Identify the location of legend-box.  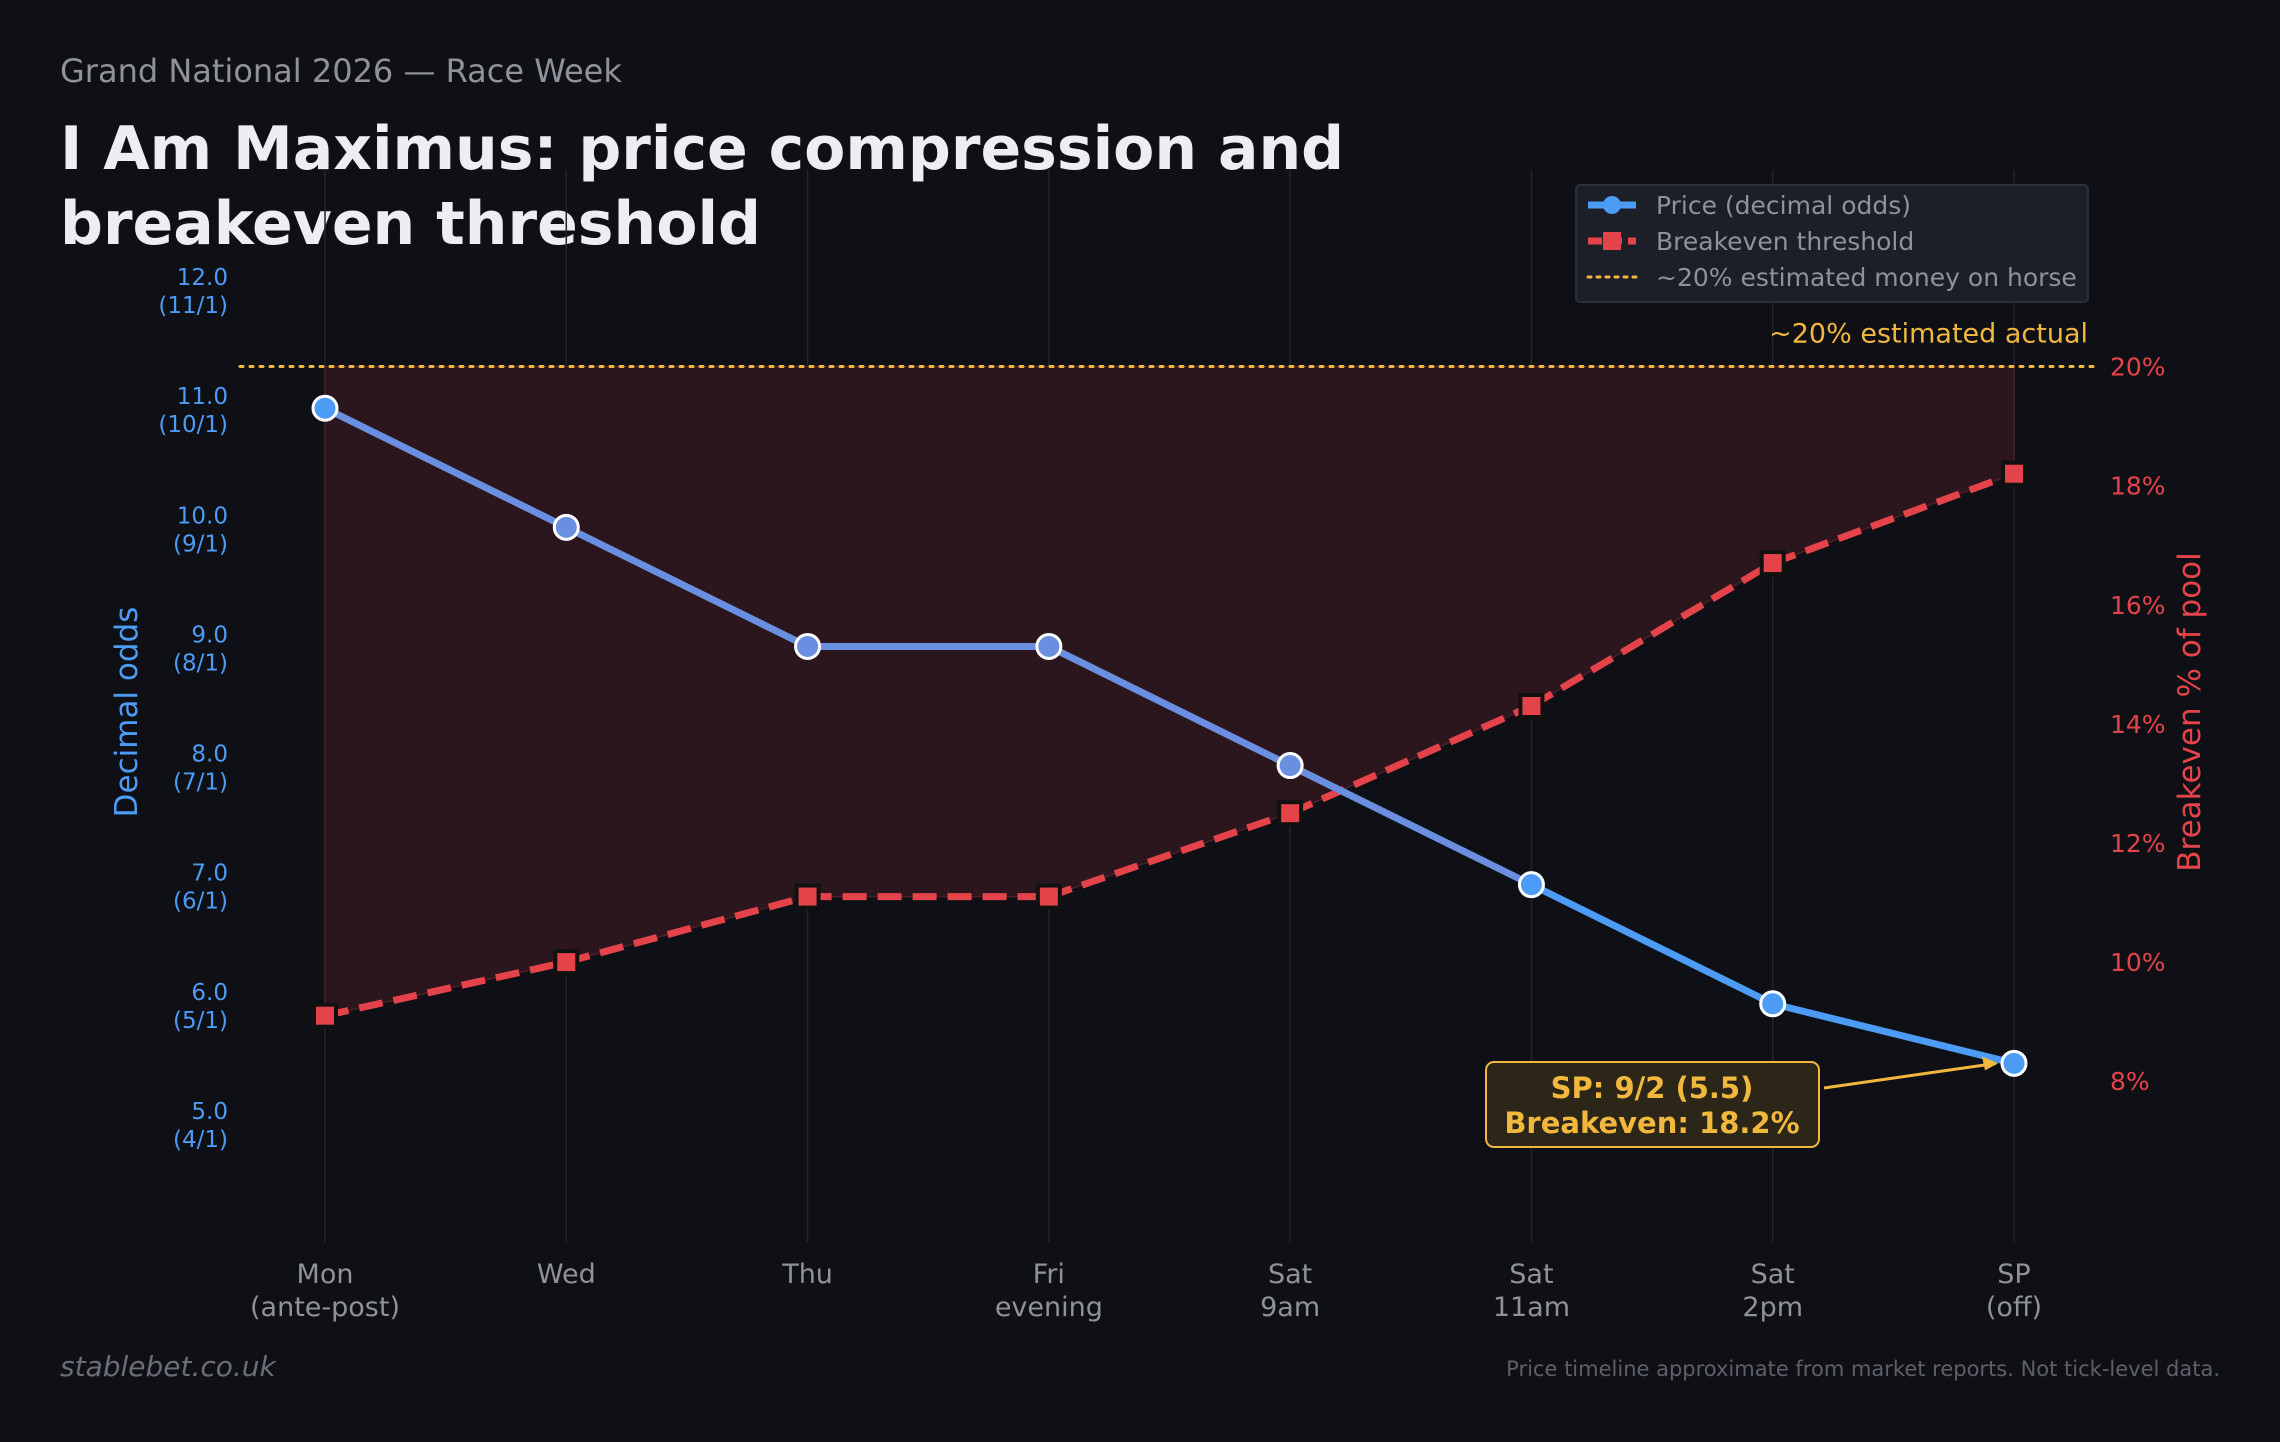
(1832, 243).